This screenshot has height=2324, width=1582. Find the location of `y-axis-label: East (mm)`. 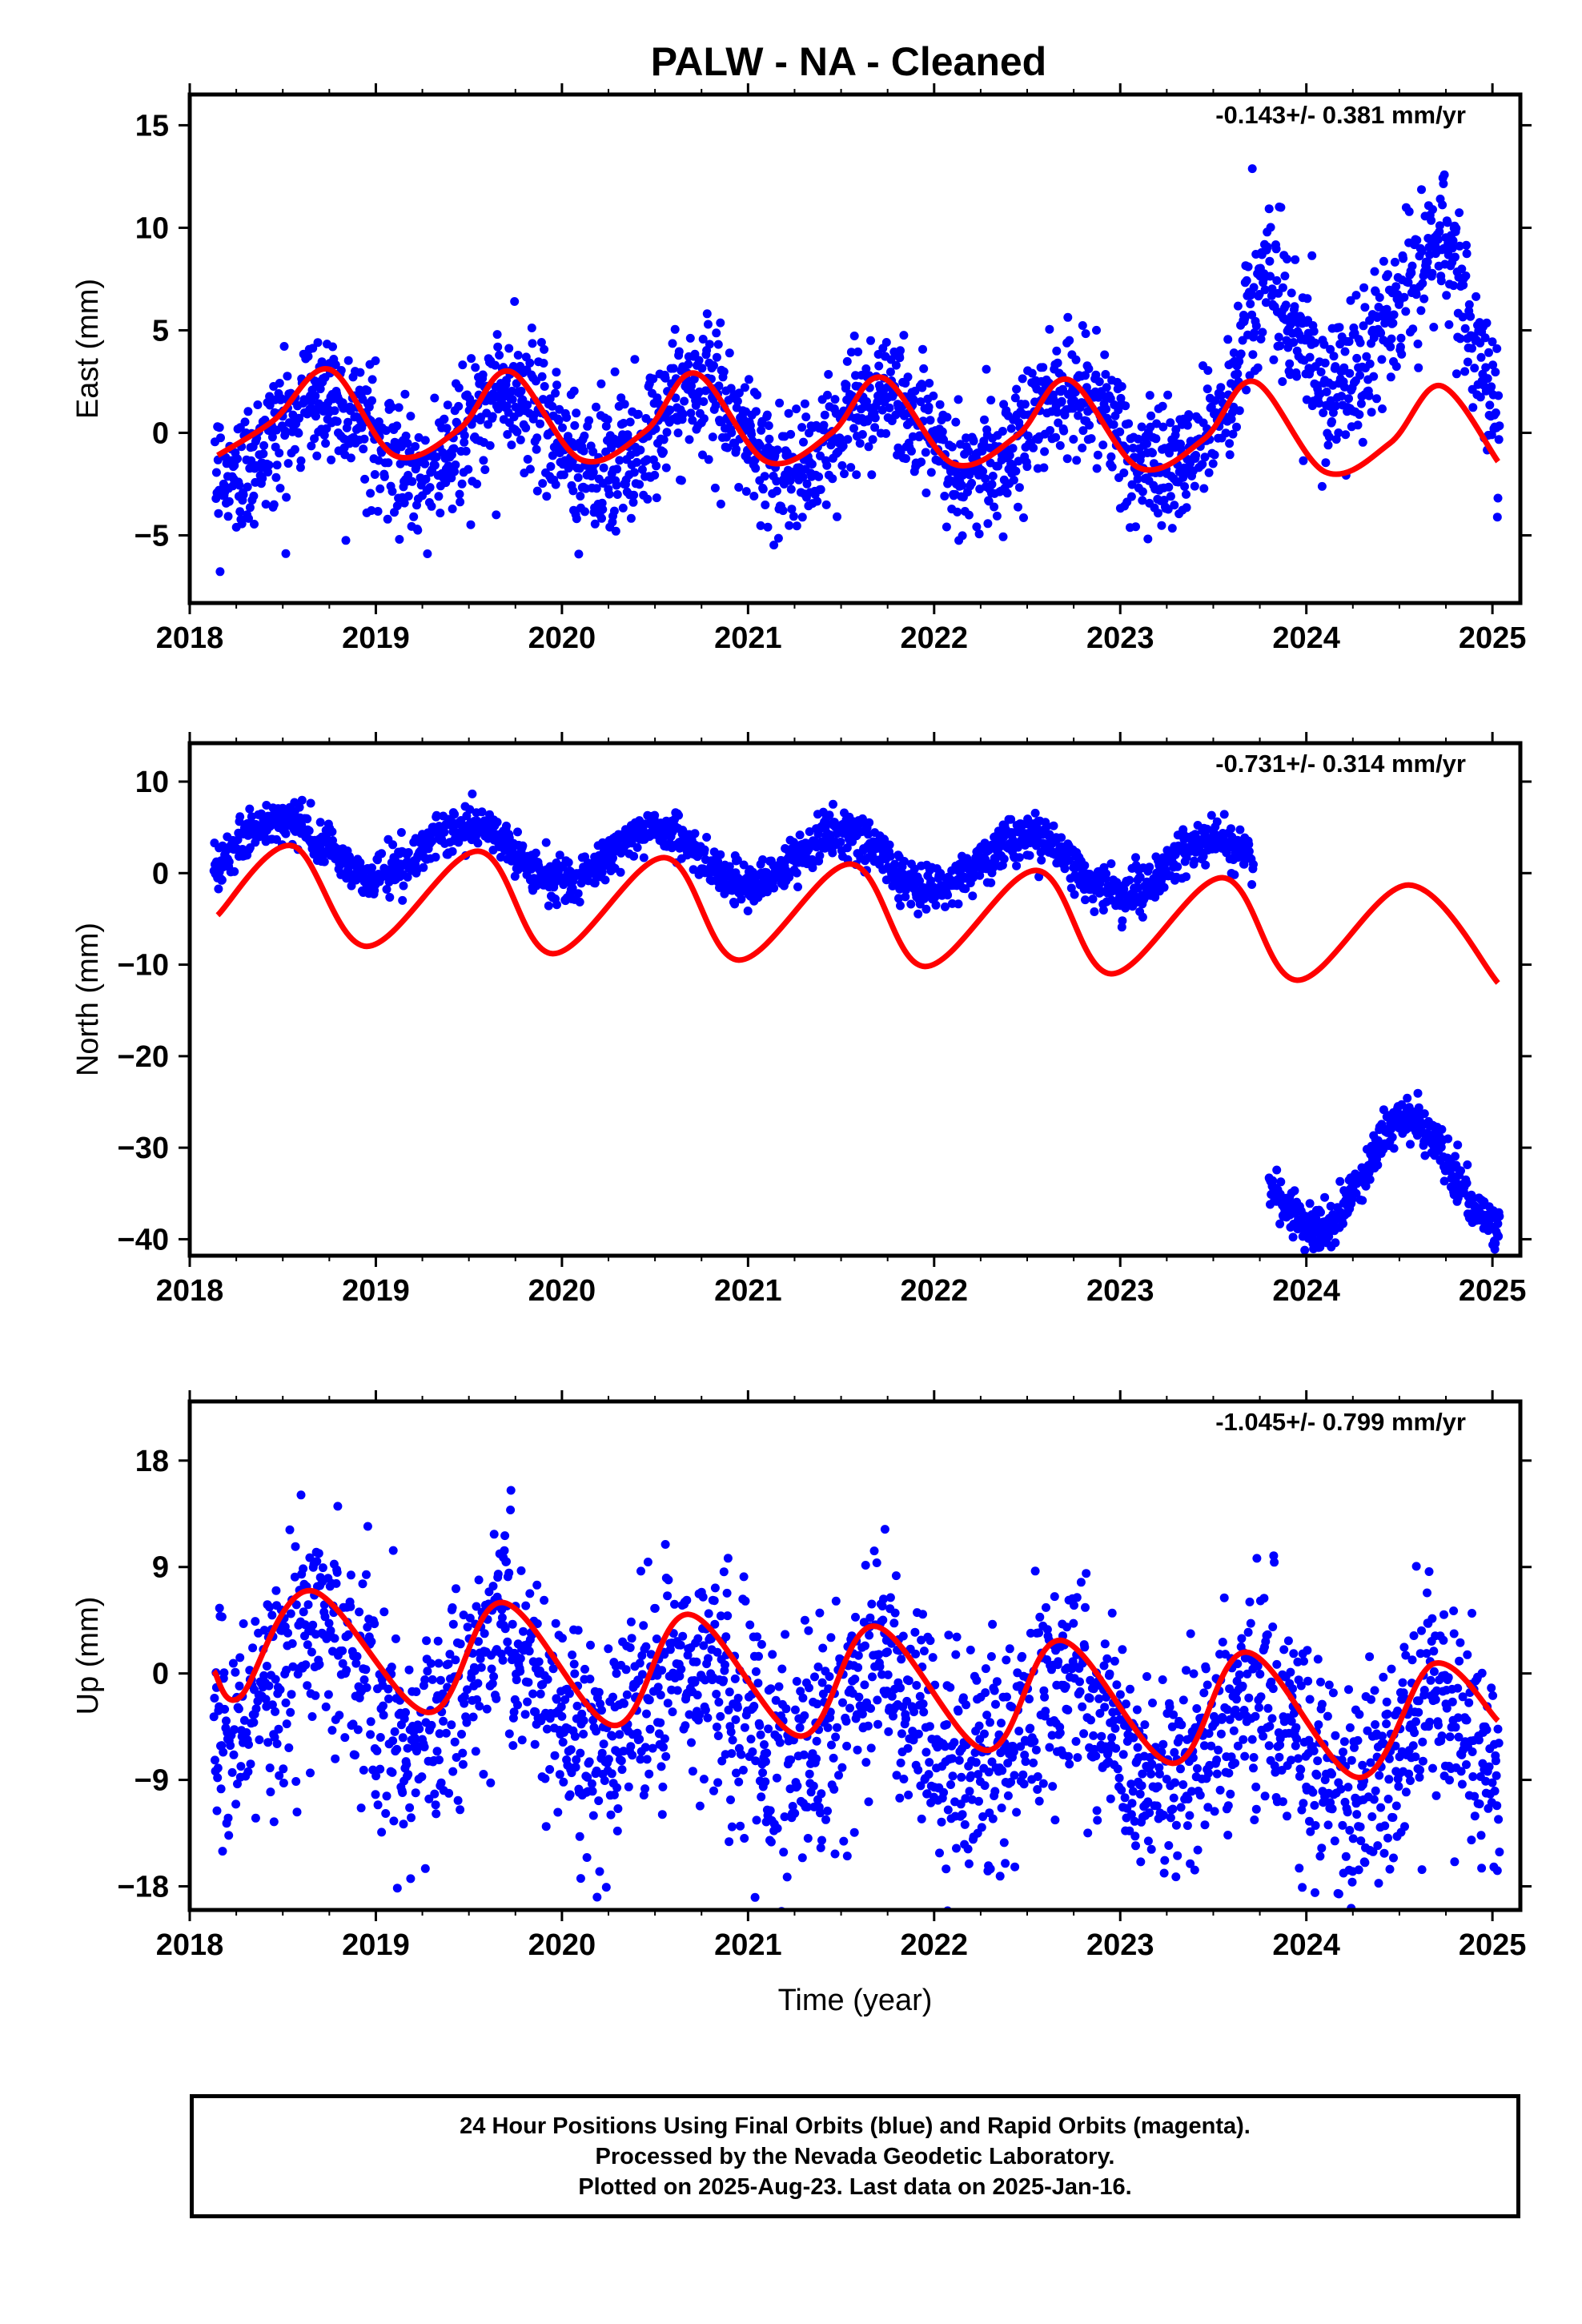

y-axis-label: East (mm) is located at coordinates (88, 349).